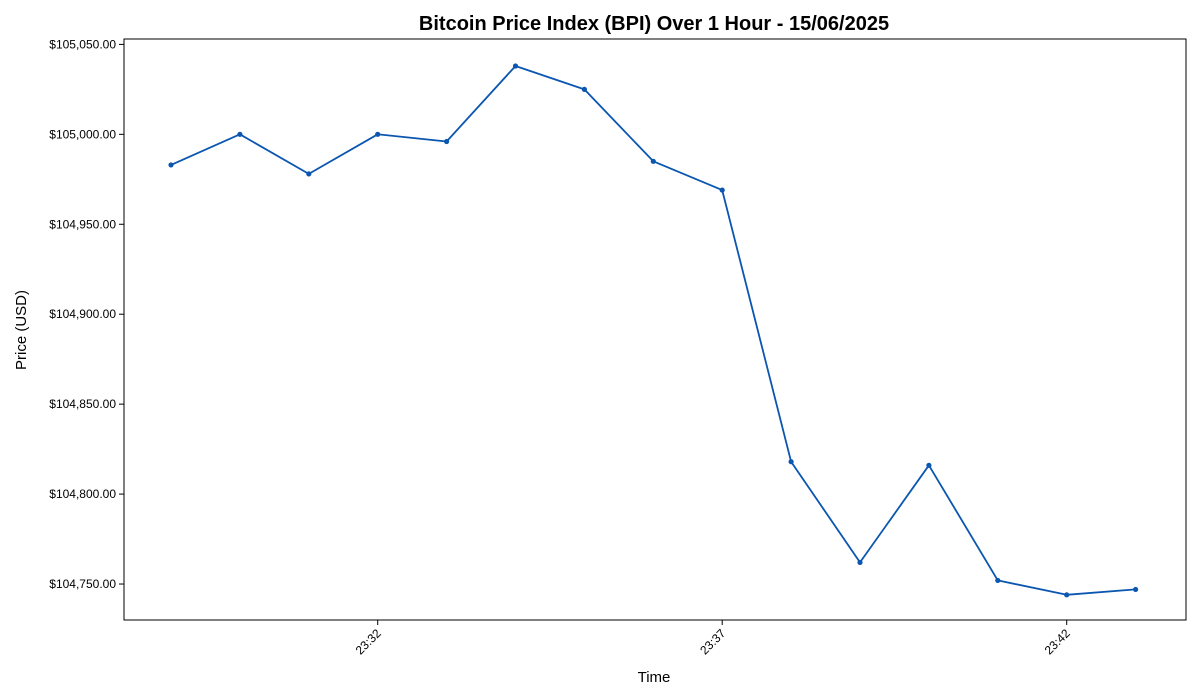  Describe the element at coordinates (654, 677) in the screenshot. I see `x-axis-label: Time` at that location.